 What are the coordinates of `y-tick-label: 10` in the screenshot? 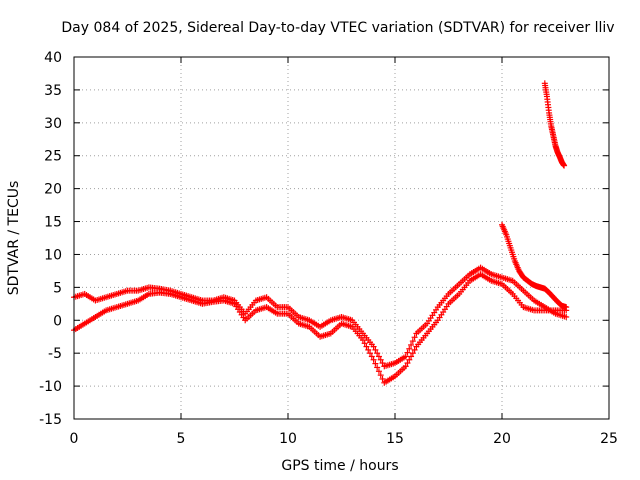 It's located at (53, 255).